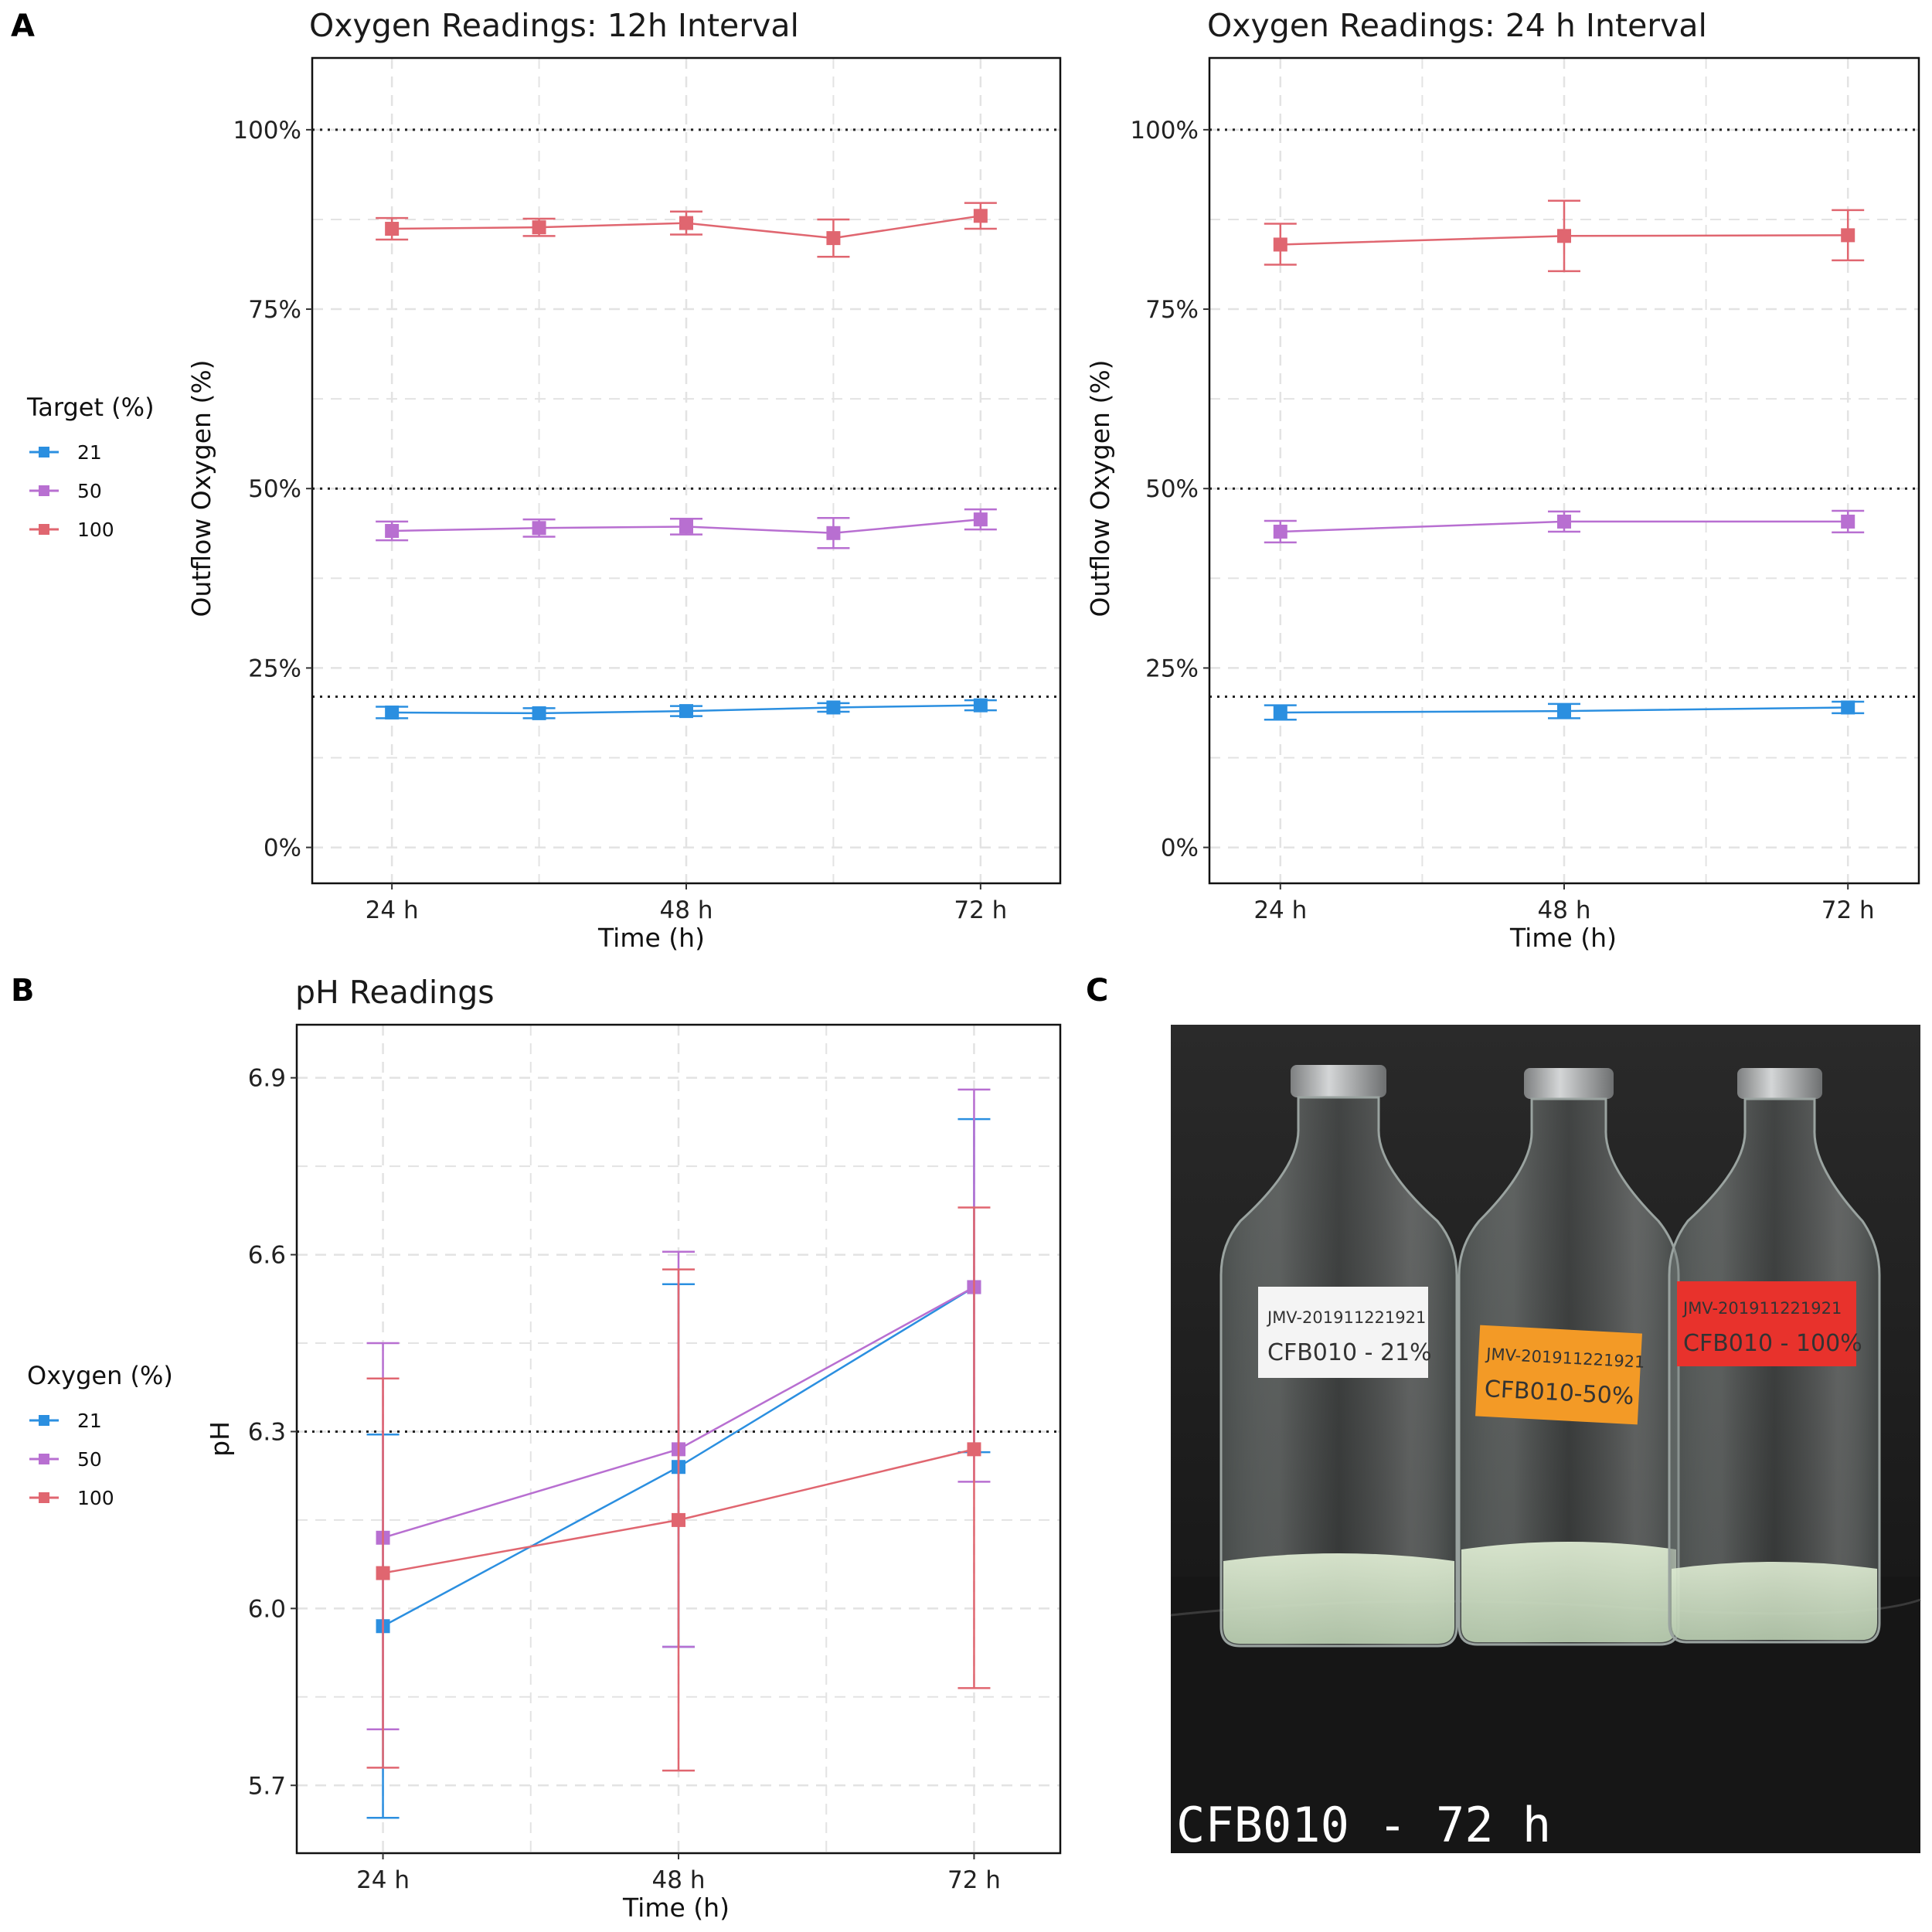  I want to click on y-tick-label: 6.6, so click(267, 1256).